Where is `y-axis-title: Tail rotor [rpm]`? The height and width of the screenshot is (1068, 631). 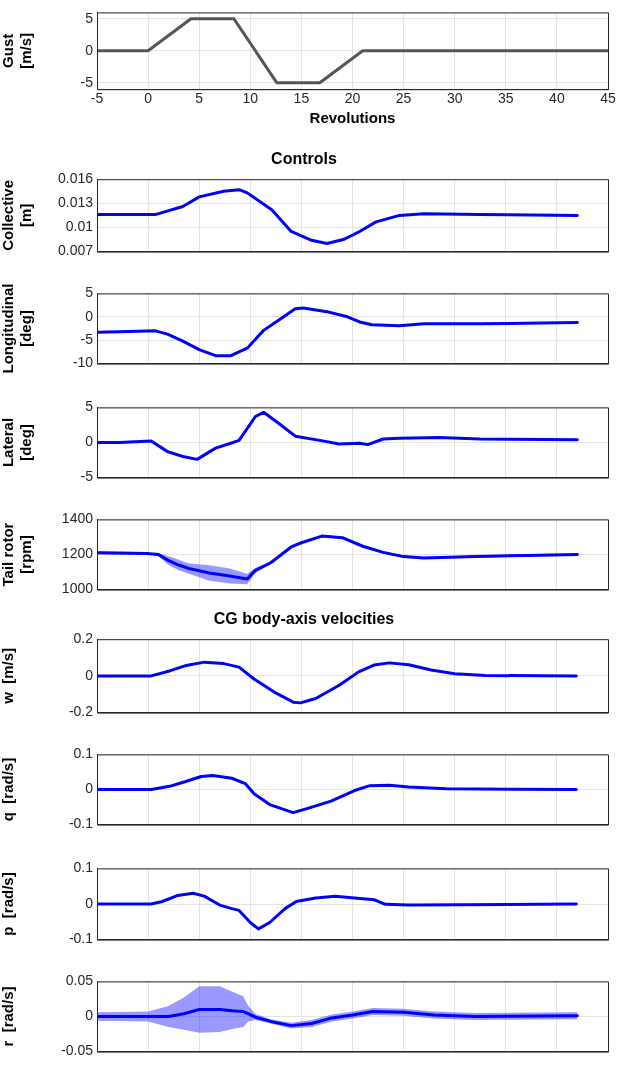 y-axis-title: Tail rotor [rpm] is located at coordinates (17, 554).